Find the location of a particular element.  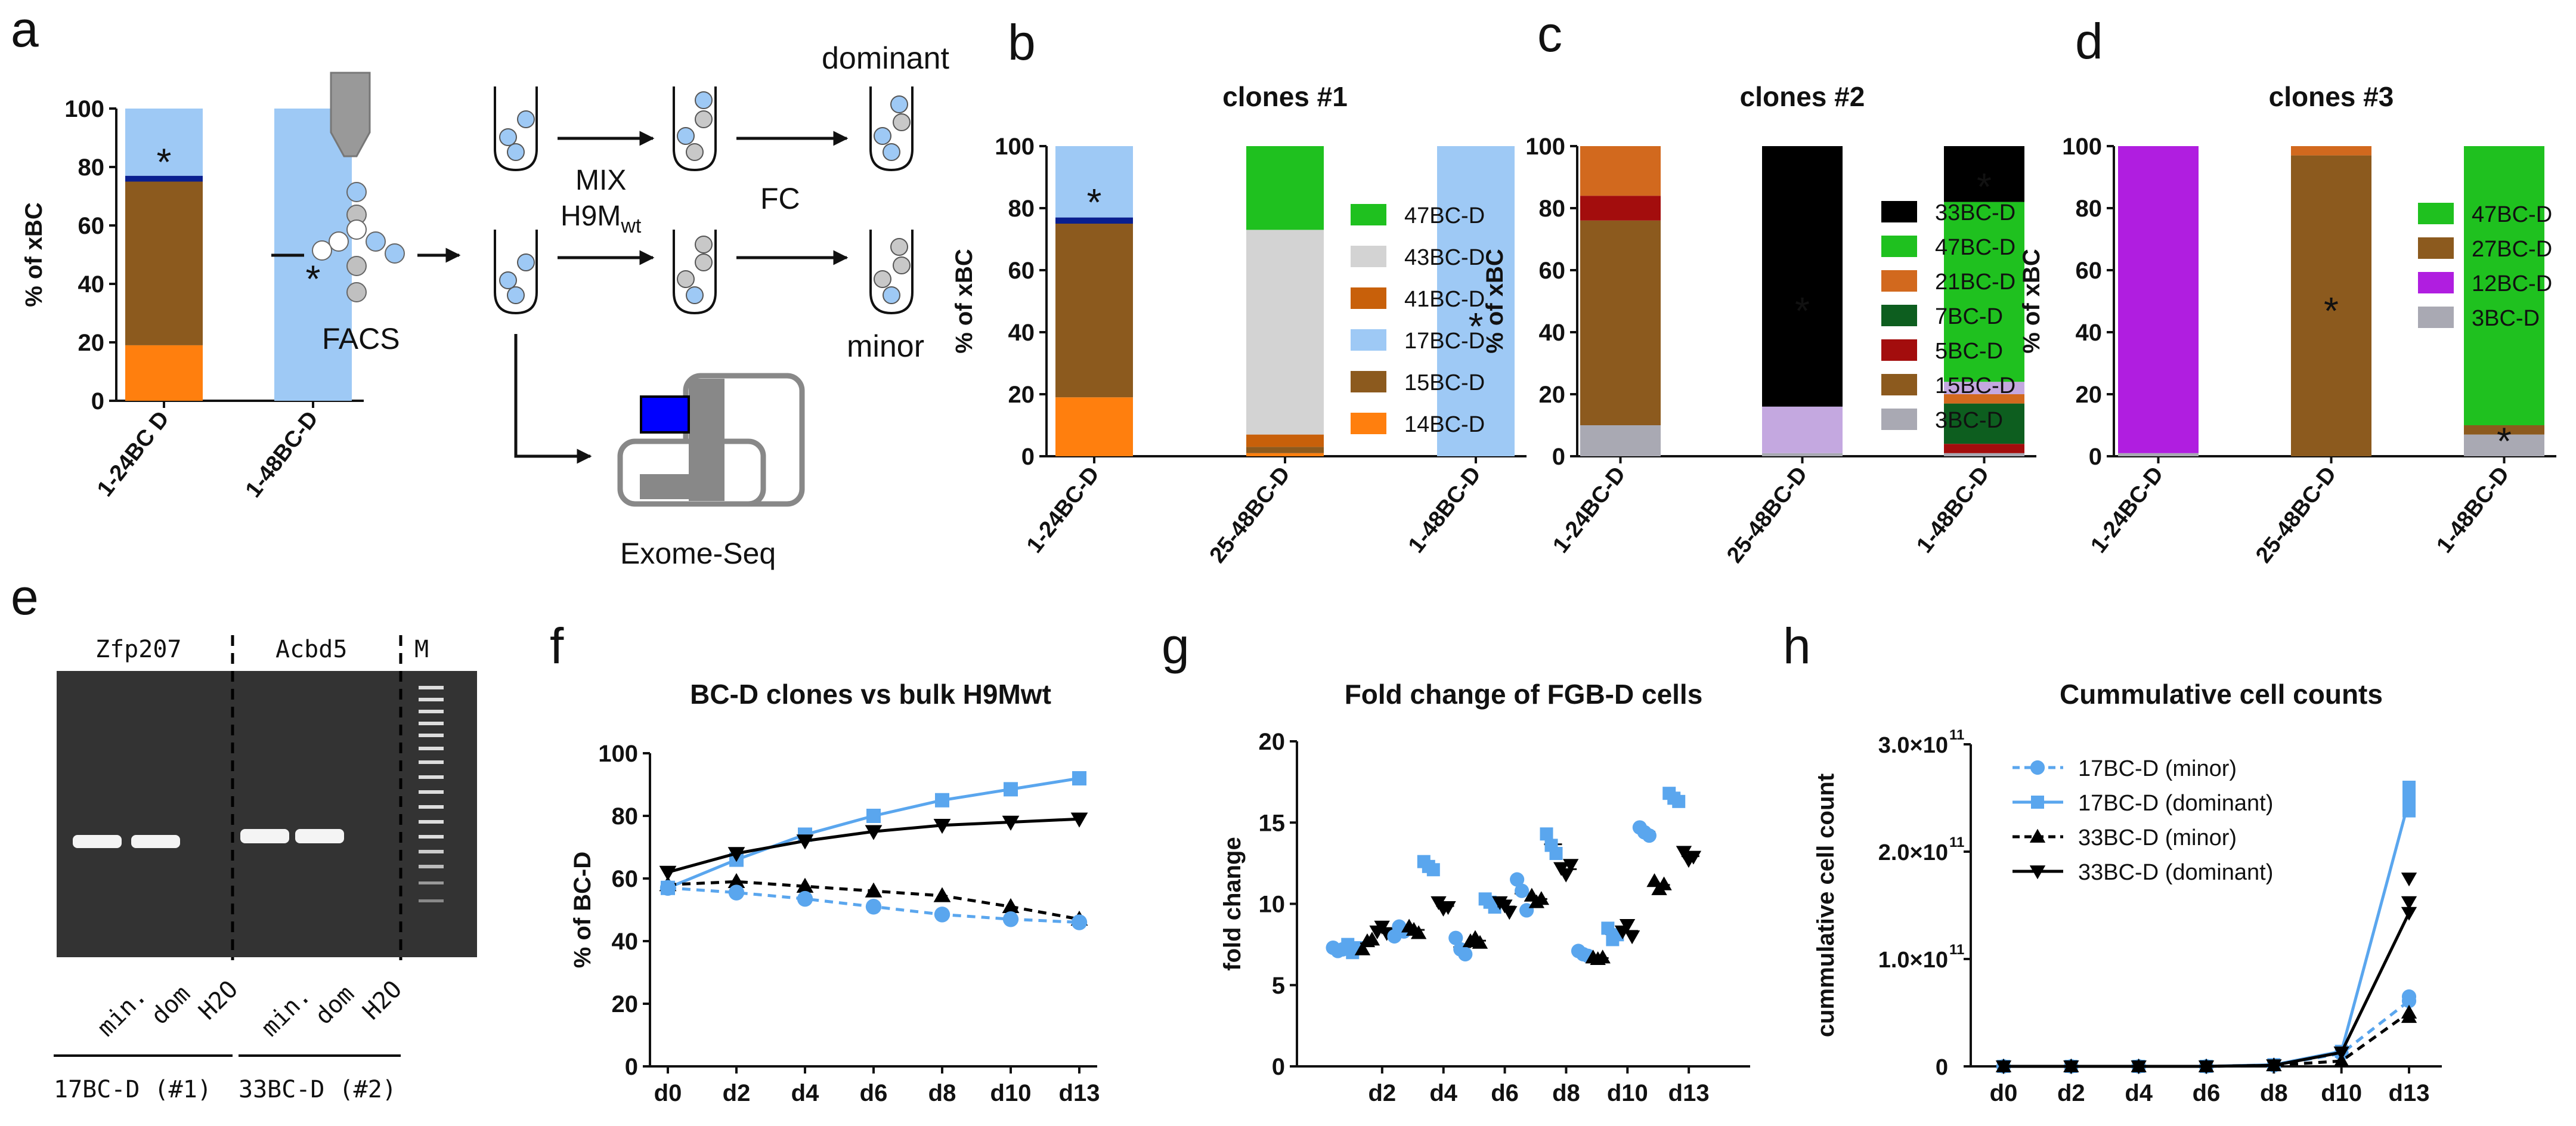

y-axis-label: cummulative cell count is located at coordinates (1826, 906).